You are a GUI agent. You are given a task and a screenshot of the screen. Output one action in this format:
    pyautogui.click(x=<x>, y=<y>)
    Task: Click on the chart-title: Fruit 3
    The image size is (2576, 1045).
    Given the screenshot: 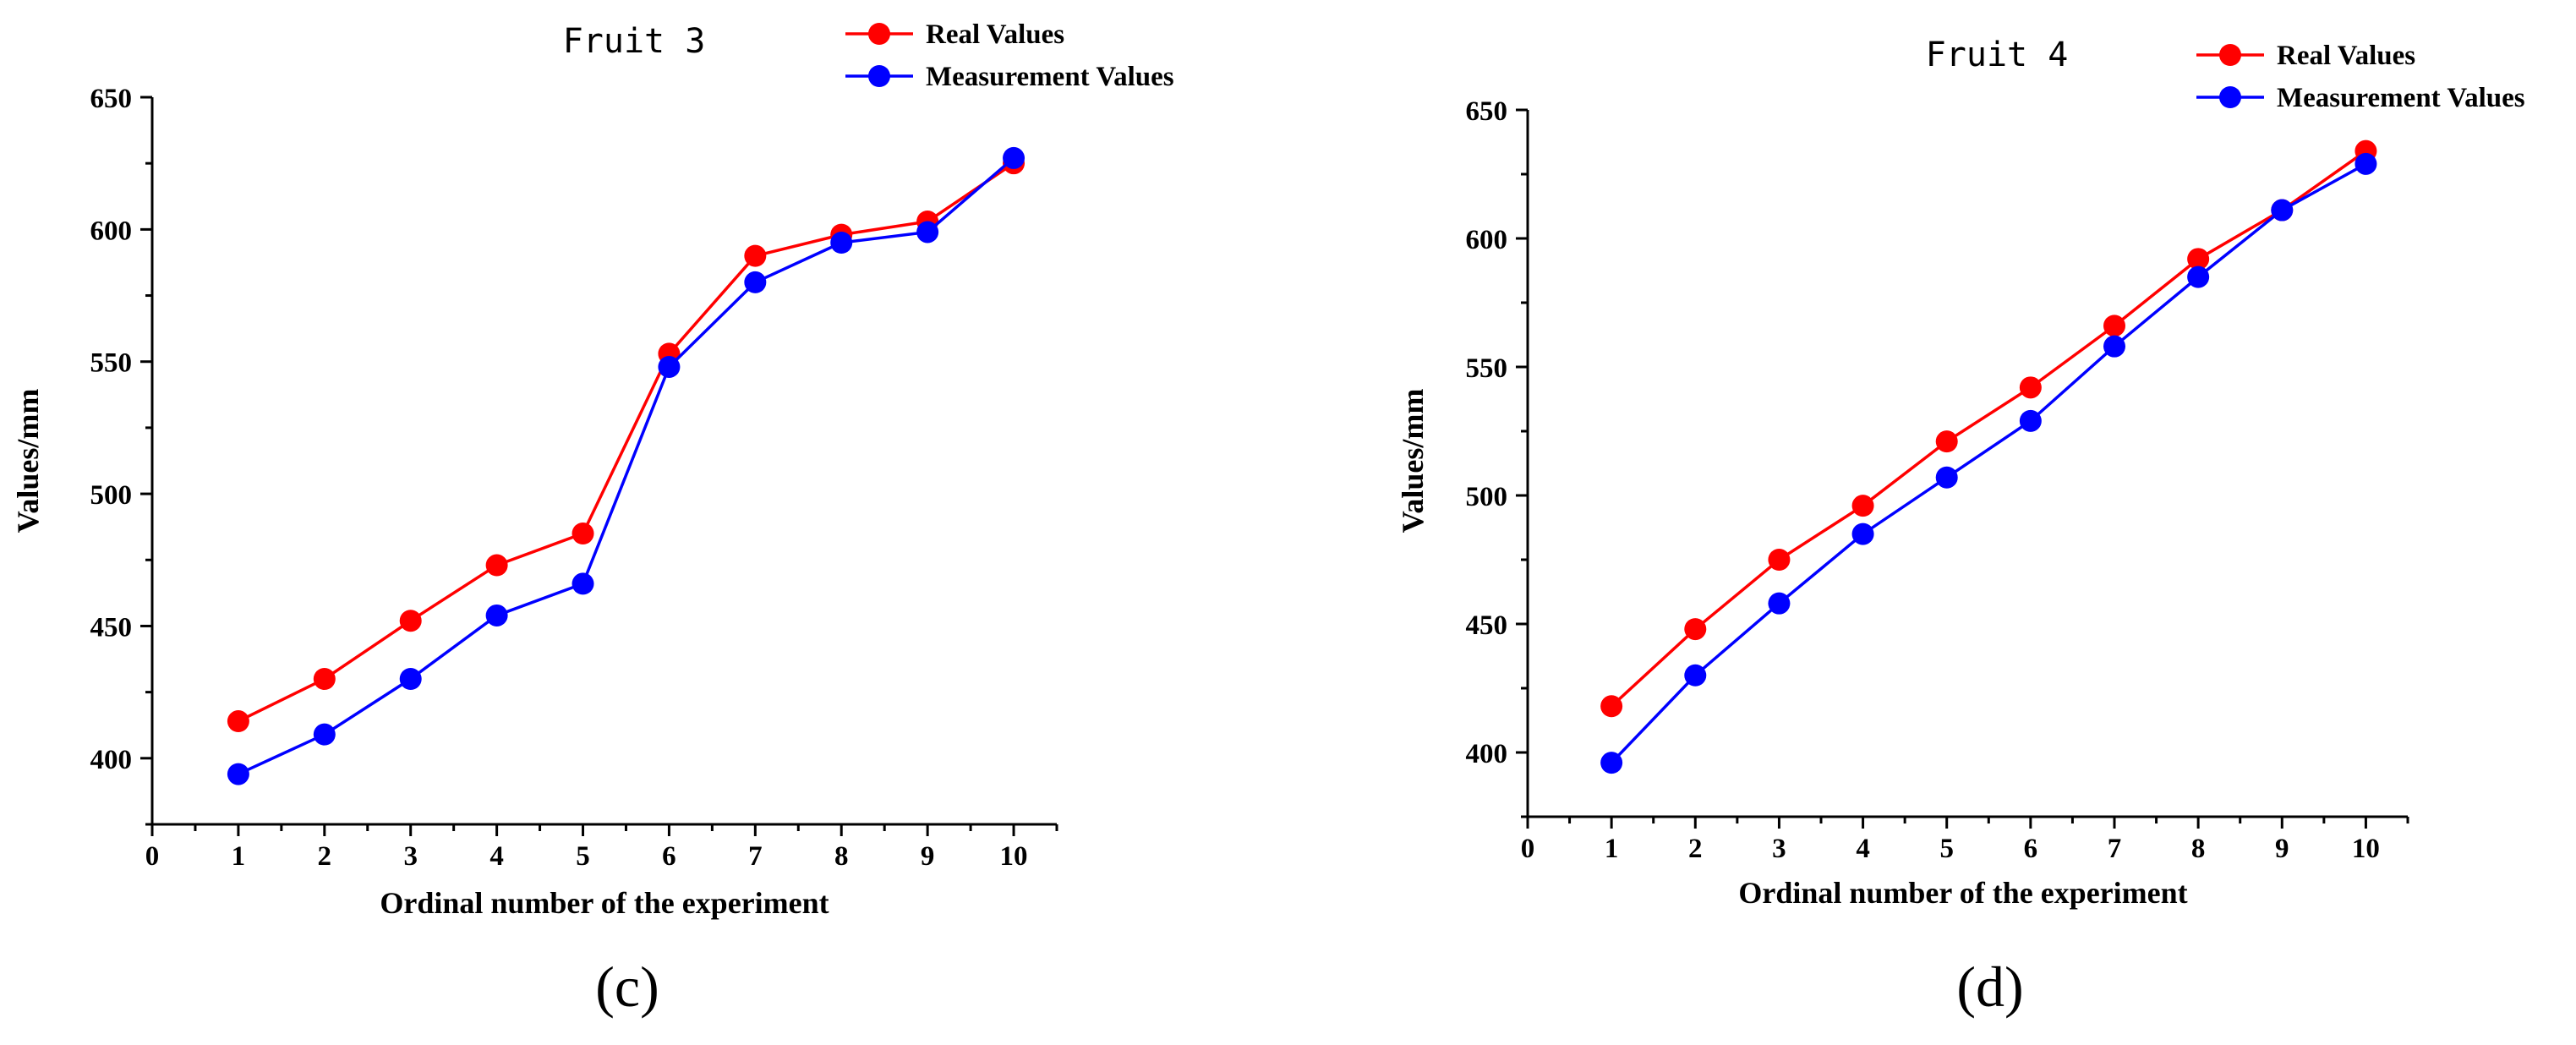 What is the action you would take?
    pyautogui.click(x=634, y=41)
    